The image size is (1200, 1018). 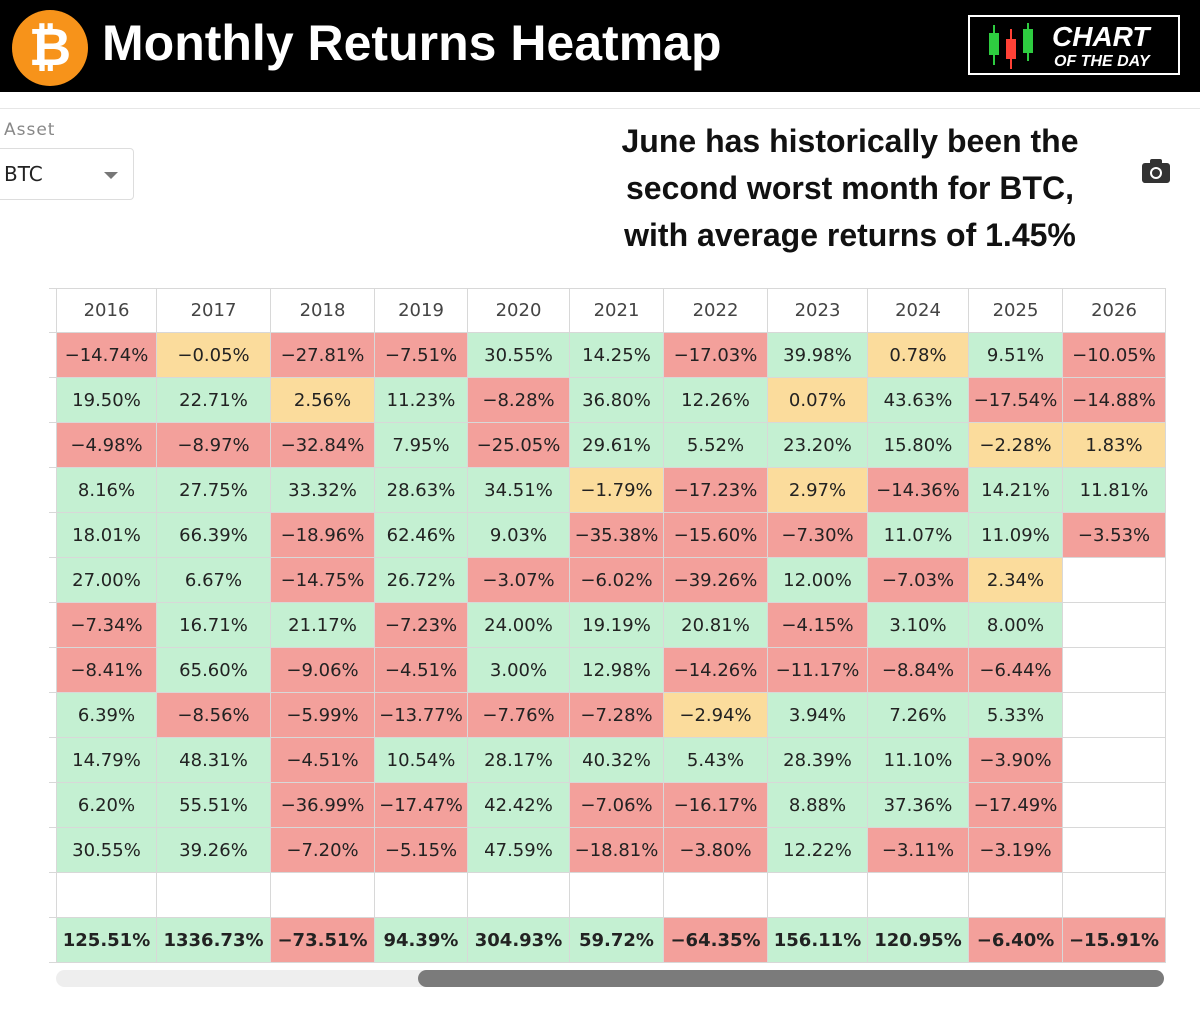 What do you see at coordinates (850, 188) in the screenshot?
I see `annotation-line: second worst month for BTC,` at bounding box center [850, 188].